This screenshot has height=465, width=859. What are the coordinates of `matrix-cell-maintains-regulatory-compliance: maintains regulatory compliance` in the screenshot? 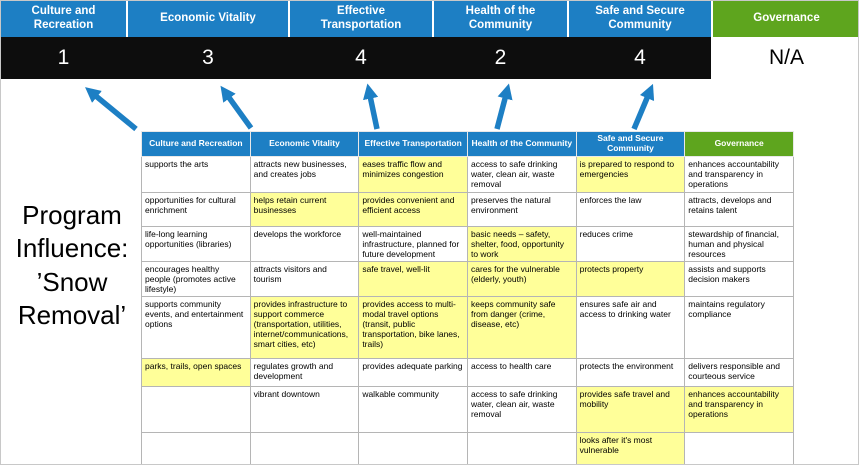 It's located at (739, 327).